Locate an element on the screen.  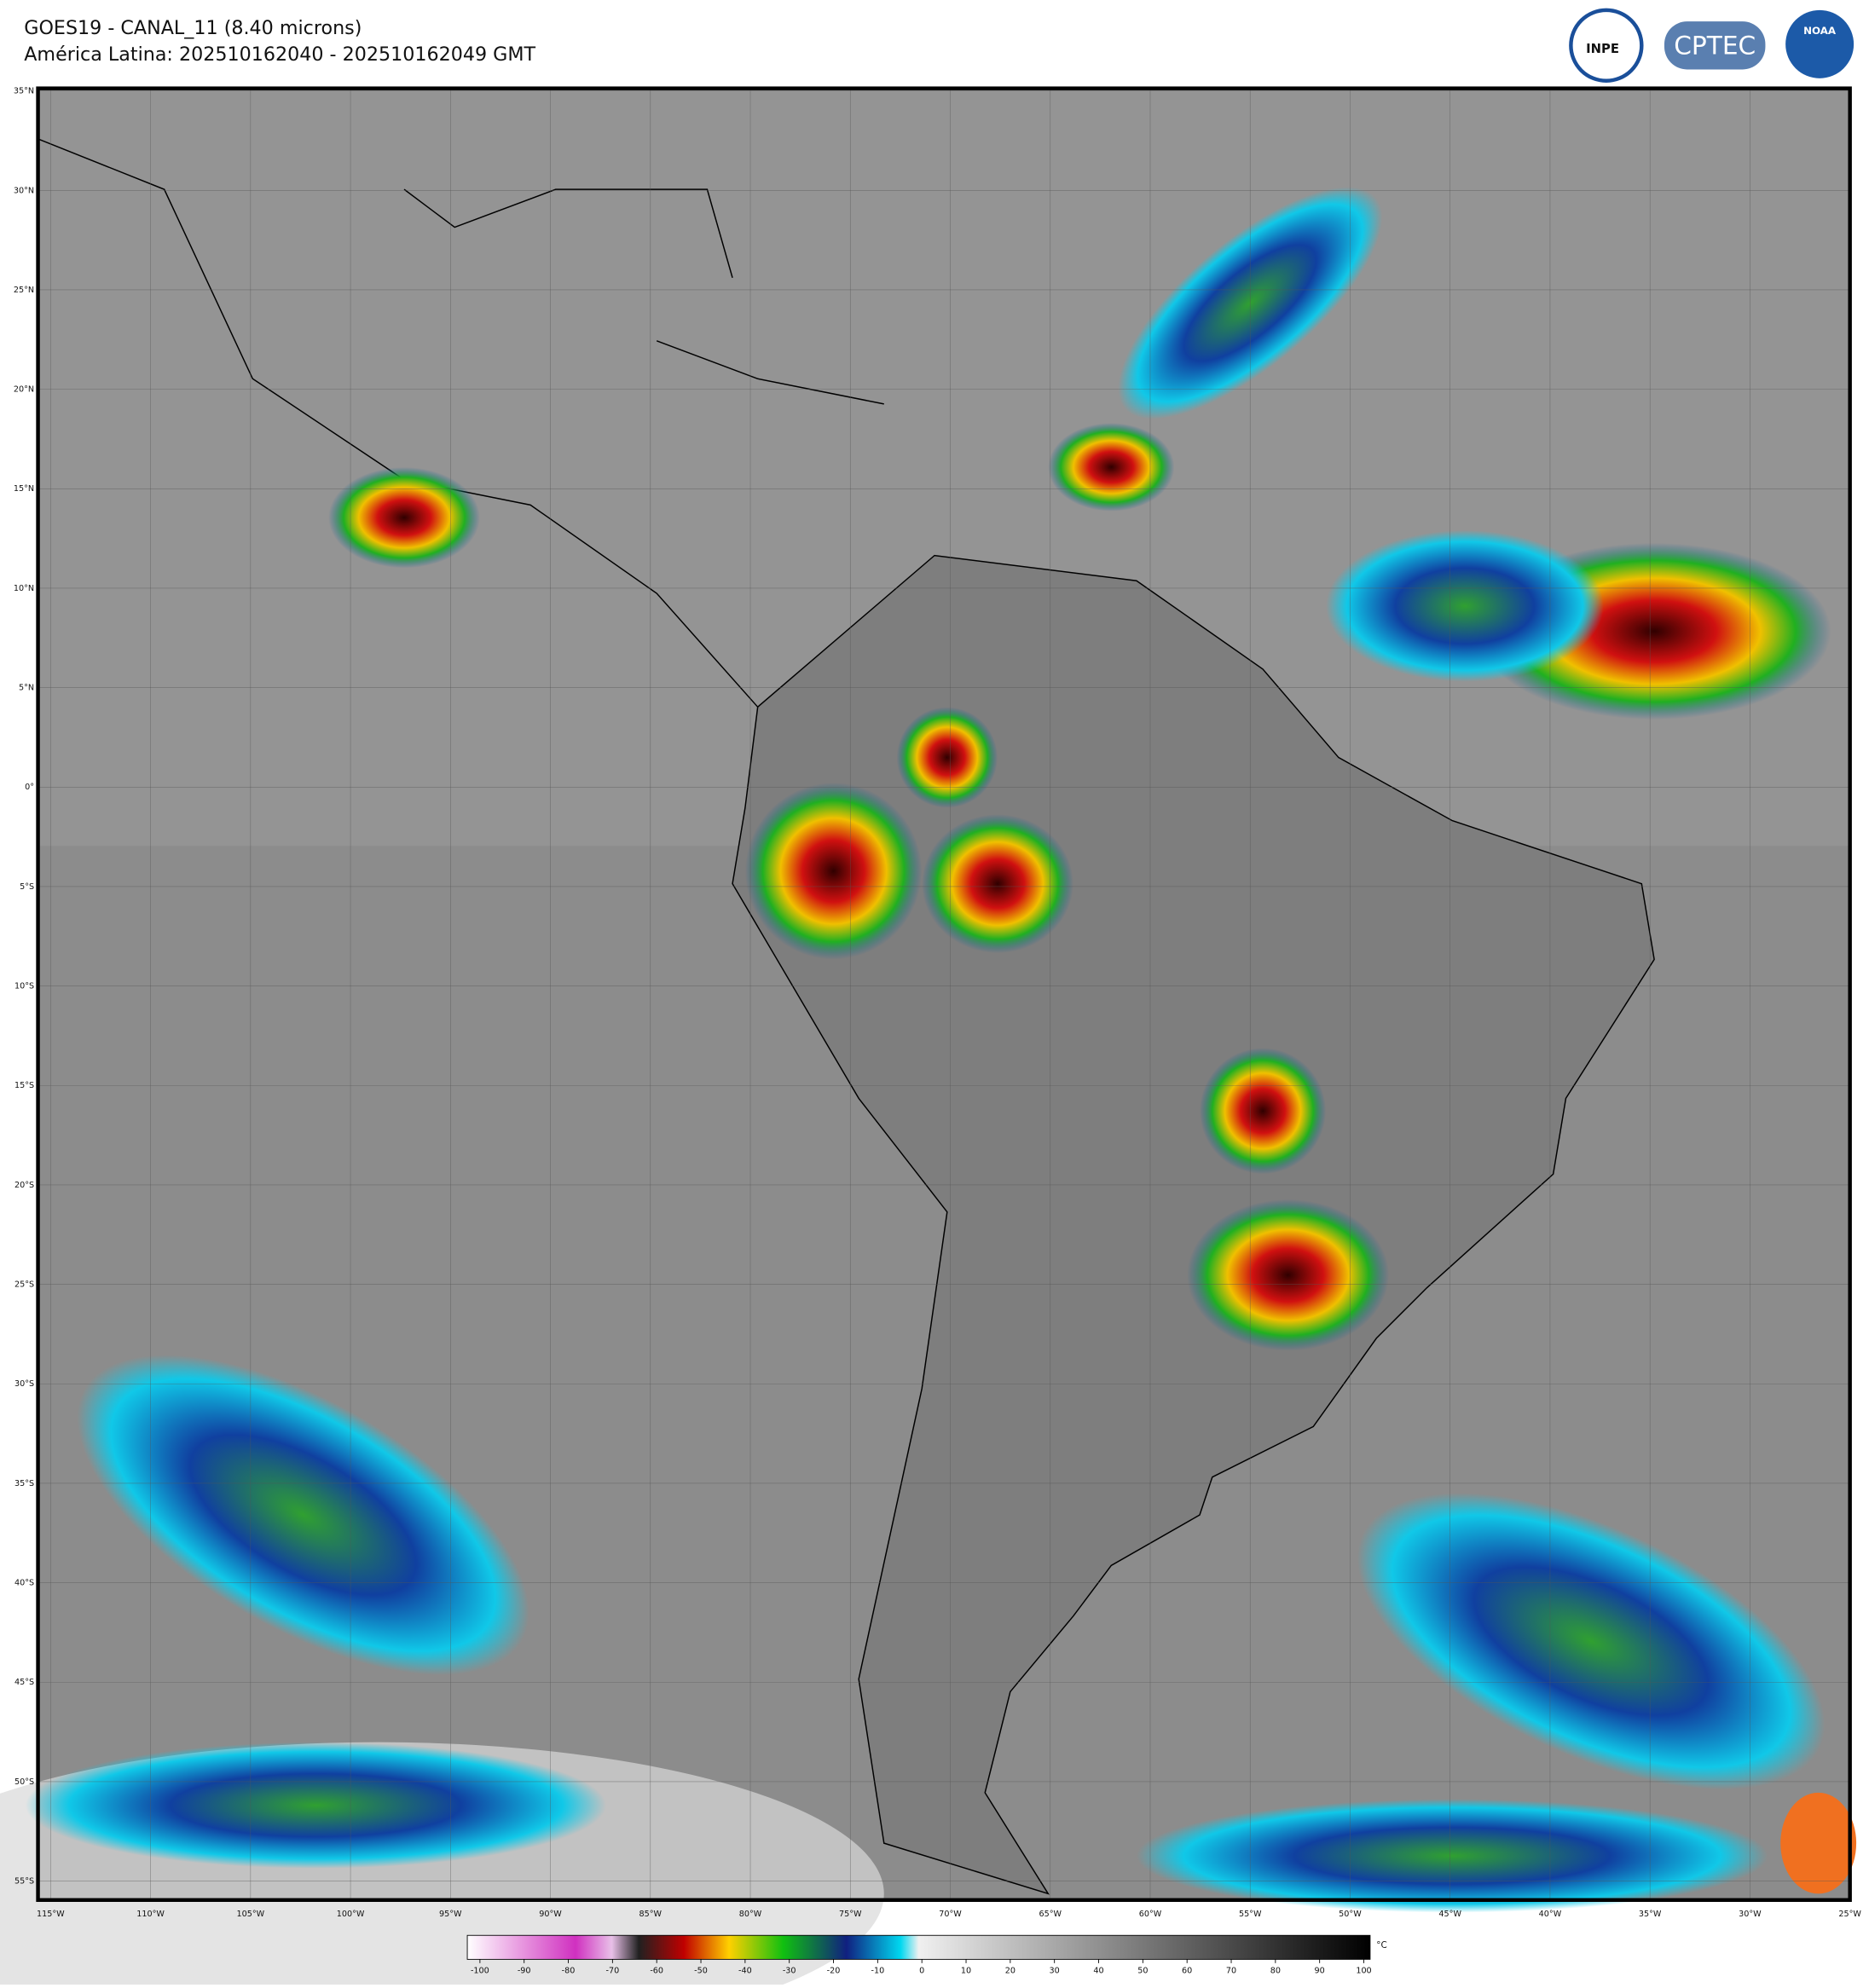
lon-label: 70°W is located at coordinates (950, 1914).